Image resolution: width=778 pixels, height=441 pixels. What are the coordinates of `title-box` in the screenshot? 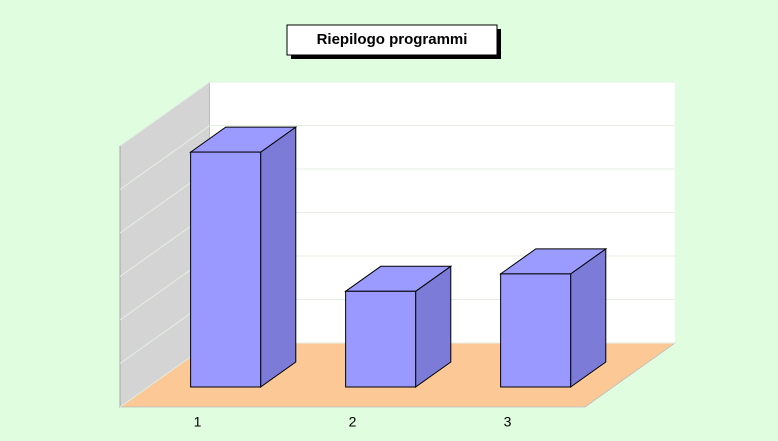 It's located at (392, 40).